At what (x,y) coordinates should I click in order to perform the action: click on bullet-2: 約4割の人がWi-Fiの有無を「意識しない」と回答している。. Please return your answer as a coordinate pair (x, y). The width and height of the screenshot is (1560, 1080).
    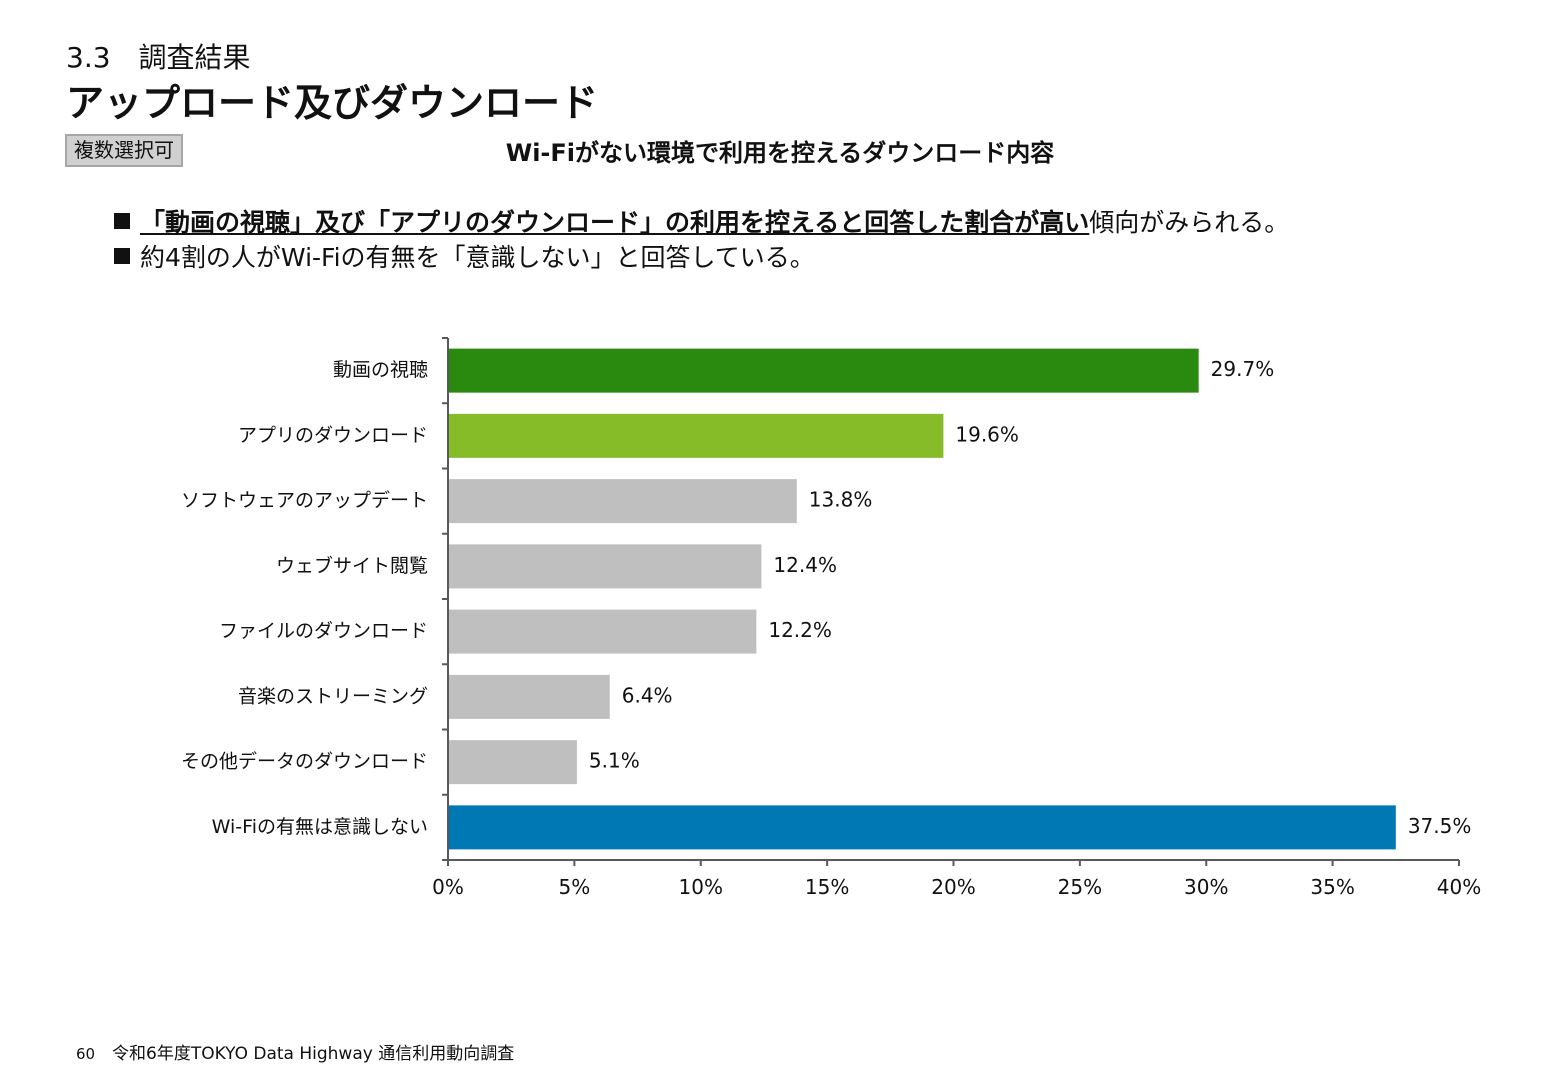
    Looking at the image, I should click on (464, 258).